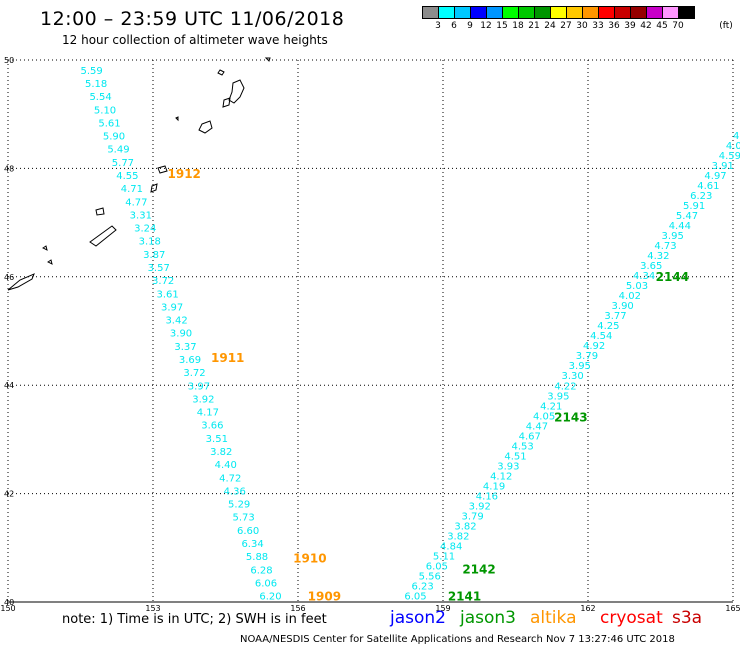 The image size is (740, 650). What do you see at coordinates (464, 597) in the screenshot?
I see `time-label: 2141` at bounding box center [464, 597].